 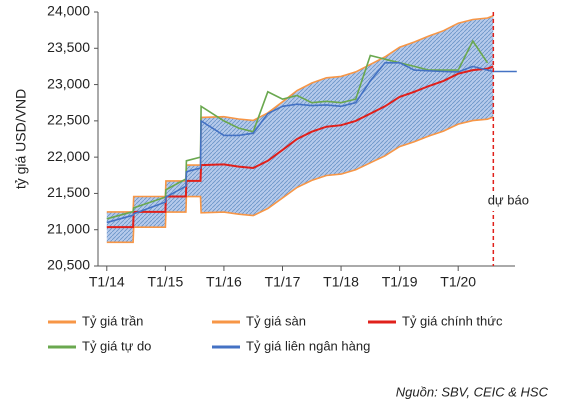 What do you see at coordinates (224, 282) in the screenshot?
I see `x-tick-label: T1/16` at bounding box center [224, 282].